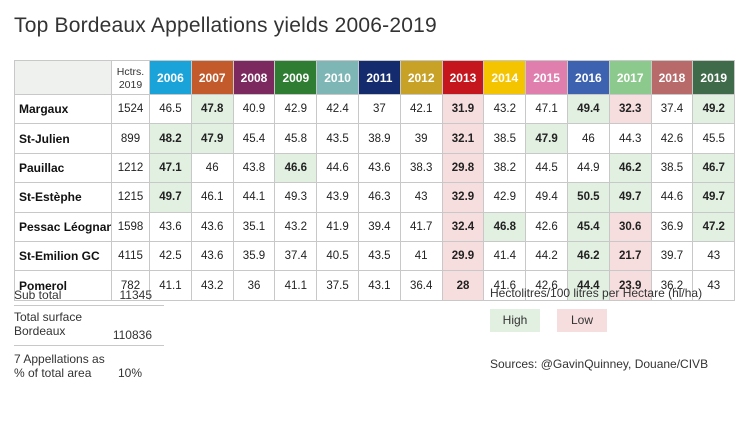 This screenshot has width=750, height=422. I want to click on year-header-2017: 2017, so click(630, 77).